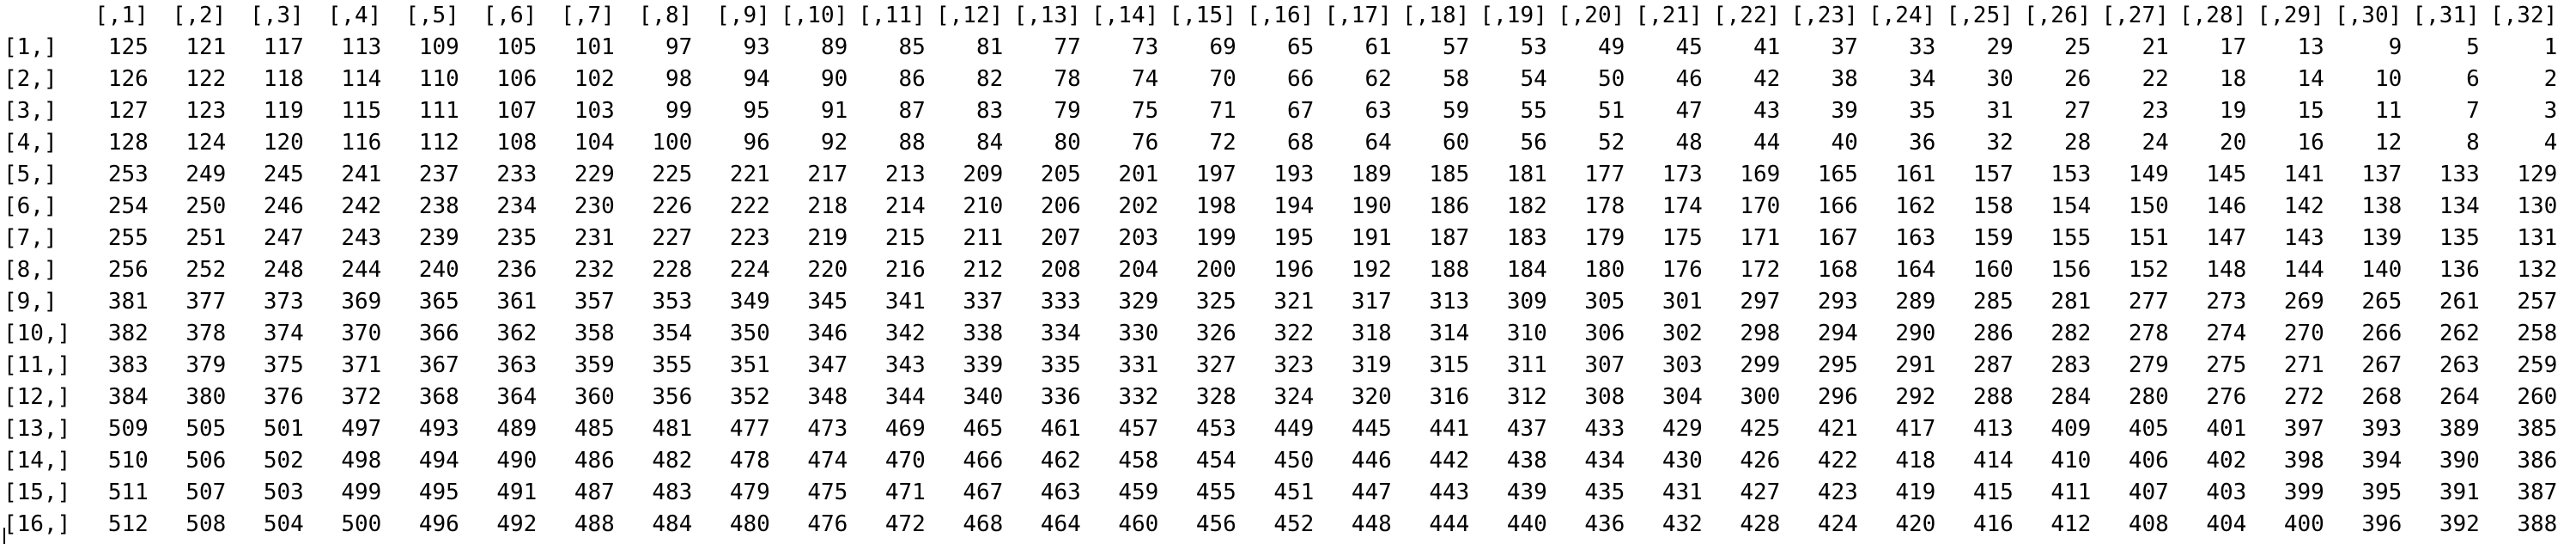 The image size is (2576, 544). I want to click on matrix-cell: 216, so click(905, 270).